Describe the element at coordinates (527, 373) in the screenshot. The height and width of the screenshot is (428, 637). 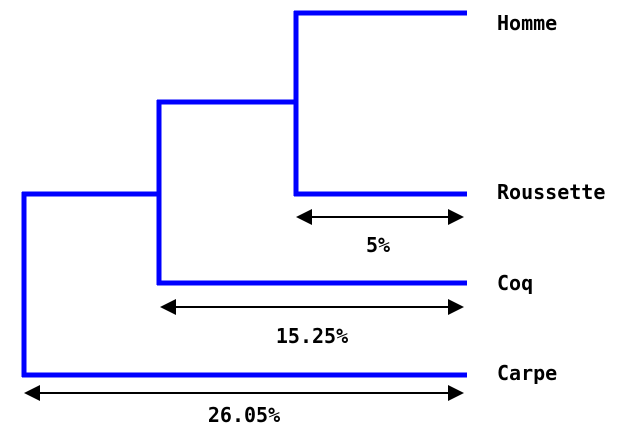
I see `taxon-label-carpe: Carpe` at that location.